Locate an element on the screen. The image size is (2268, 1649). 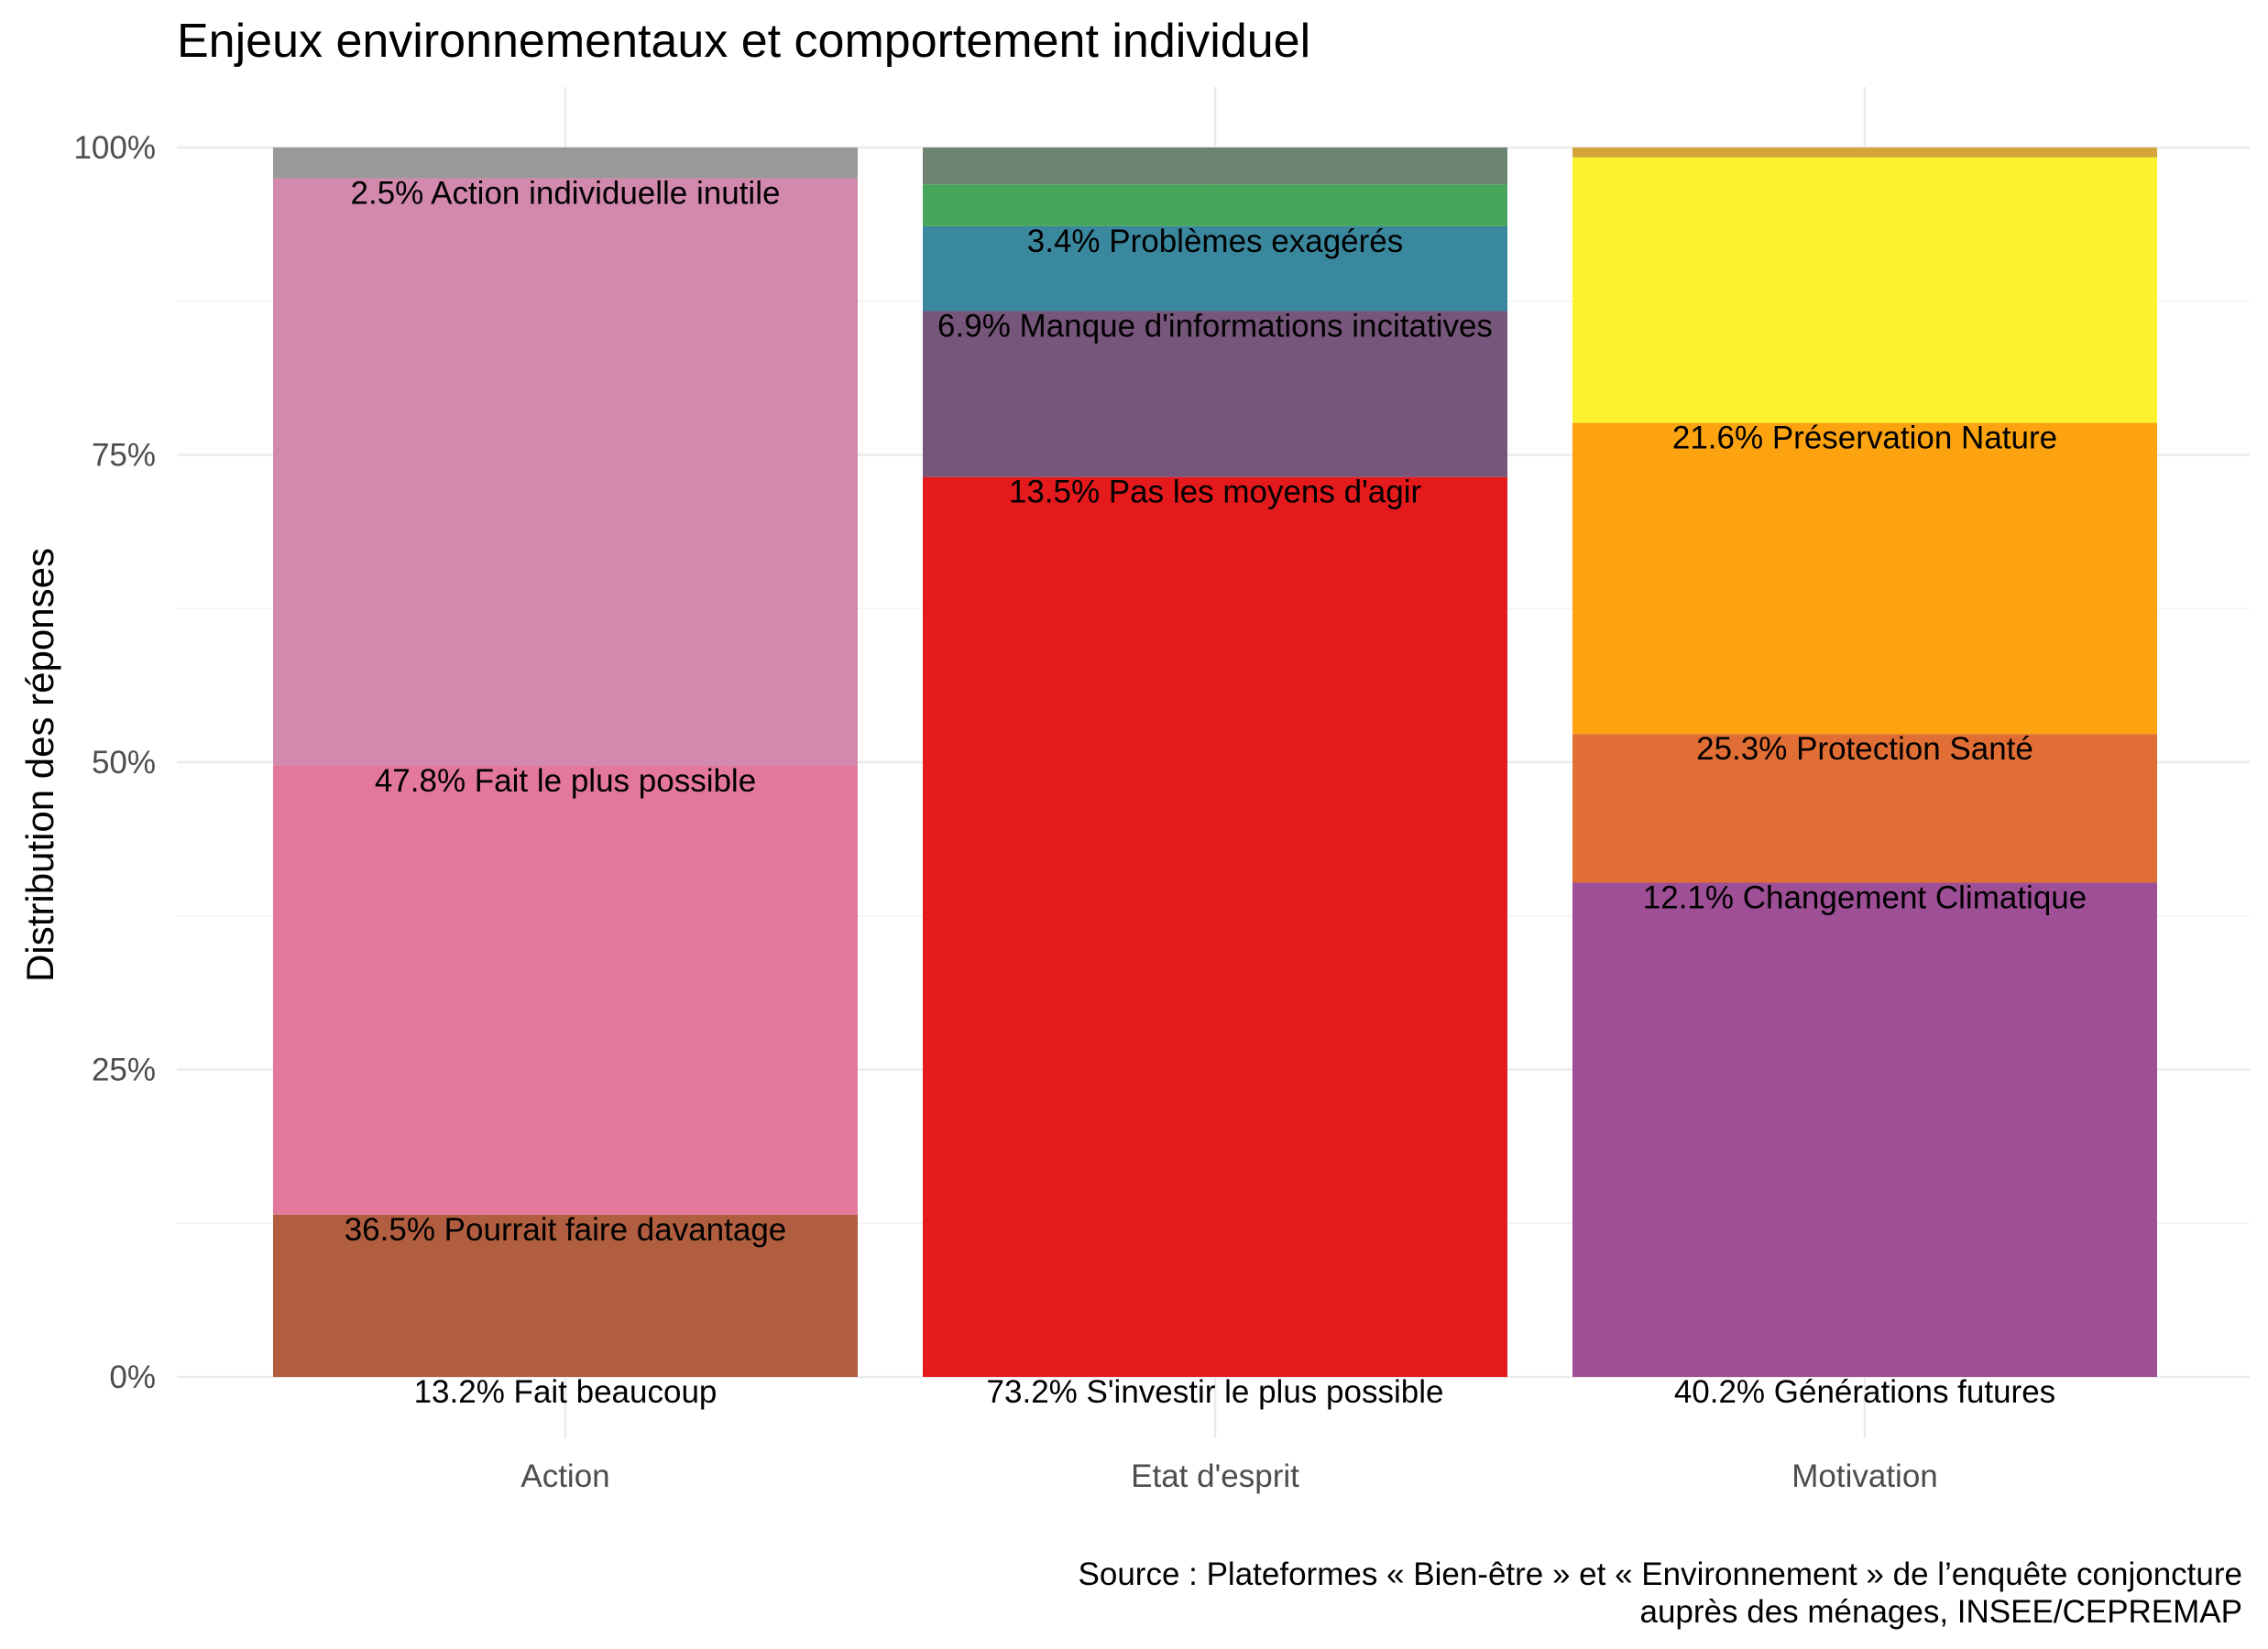
segment-data-label: 12.1% Changement Climatique is located at coordinates (1865, 898).